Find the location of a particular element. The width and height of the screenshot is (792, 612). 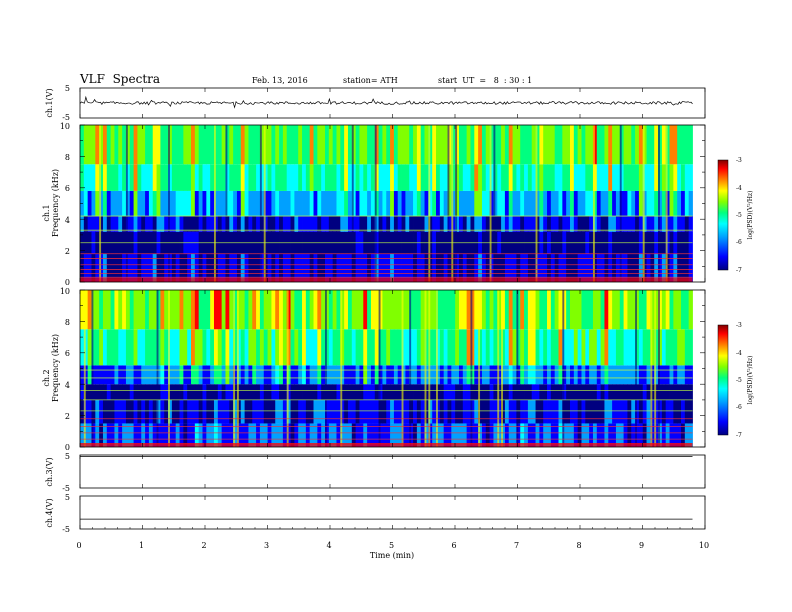

ch3-ytick-5: 5 is located at coordinates (67, 456).